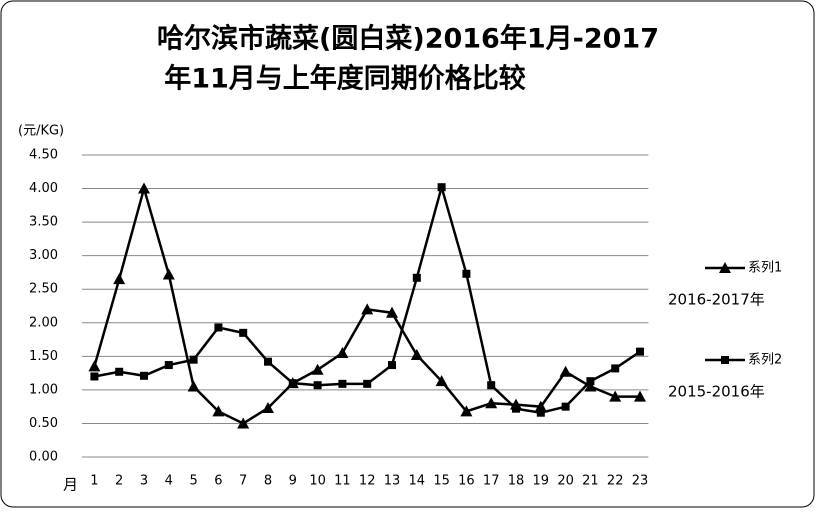 The height and width of the screenshot is (513, 816). What do you see at coordinates (491, 481) in the screenshot?
I see `x-tick-label: 17` at bounding box center [491, 481].